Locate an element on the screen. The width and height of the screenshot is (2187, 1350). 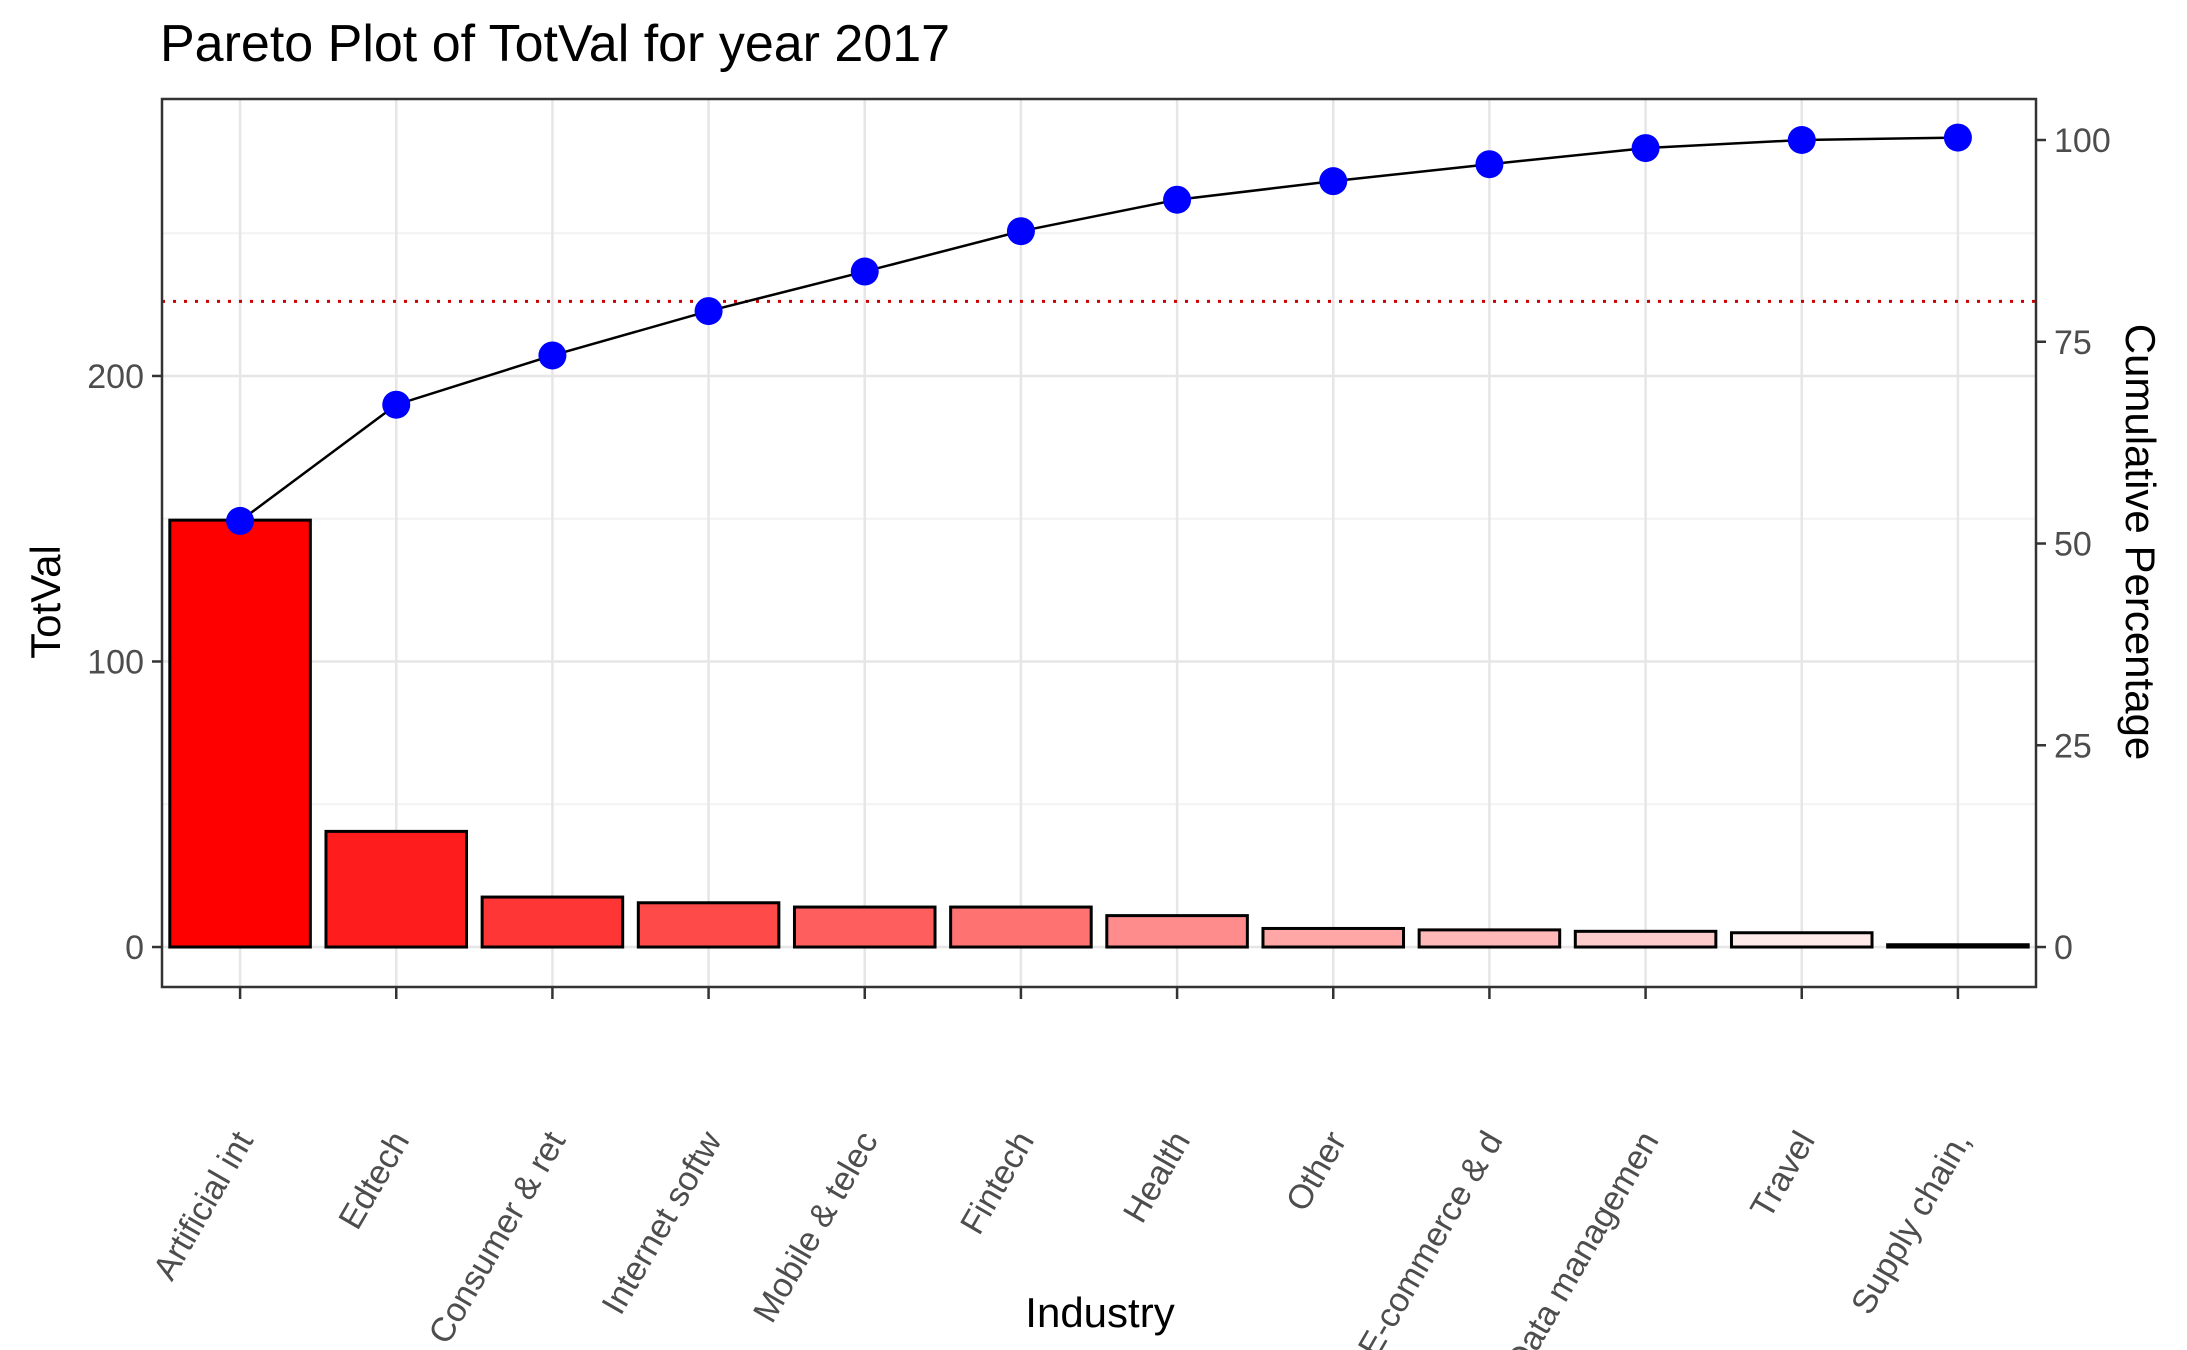
x-tick-label: Artificial int is located at coordinates (203, 1206).